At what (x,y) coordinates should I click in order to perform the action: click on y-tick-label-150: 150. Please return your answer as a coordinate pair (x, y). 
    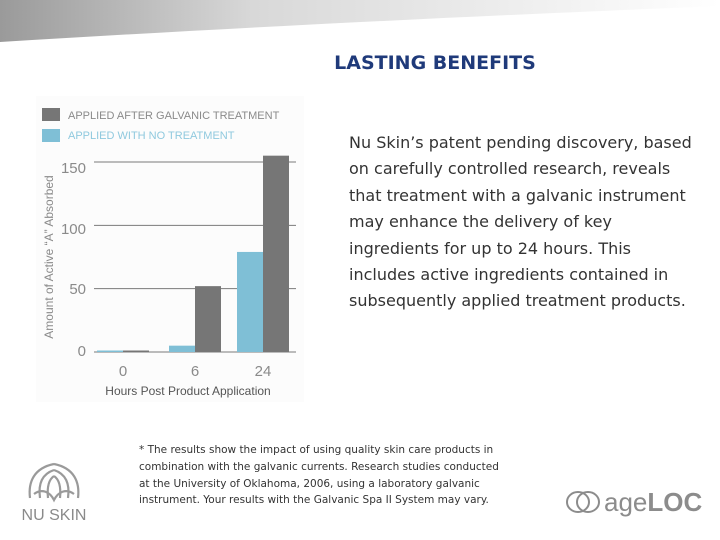
    Looking at the image, I should click on (73, 168).